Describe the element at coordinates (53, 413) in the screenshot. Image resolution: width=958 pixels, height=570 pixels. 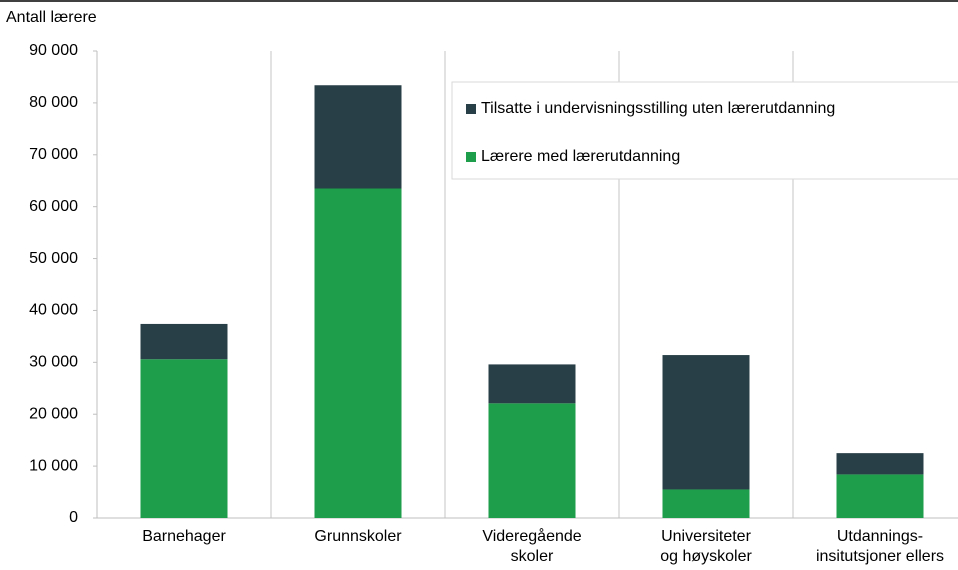
I see `y-tick-label: 20 000` at that location.